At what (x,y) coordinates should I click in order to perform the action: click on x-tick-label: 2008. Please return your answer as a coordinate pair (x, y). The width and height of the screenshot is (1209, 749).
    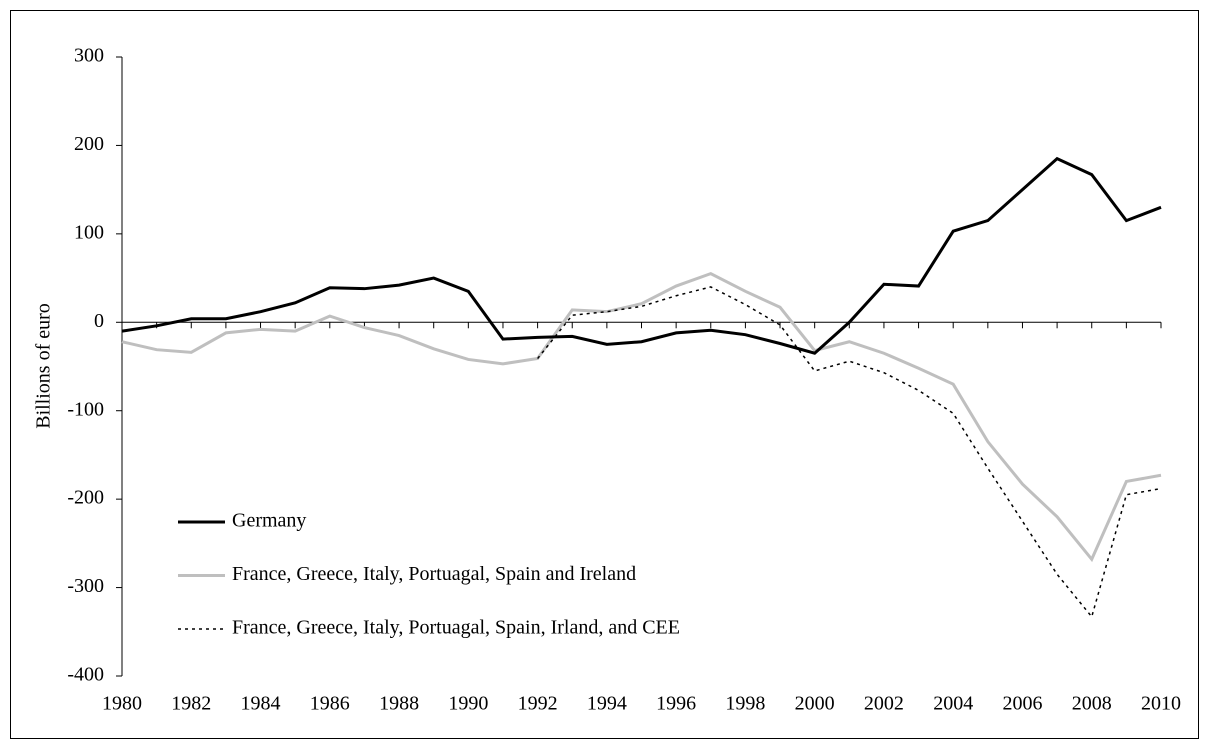
    Looking at the image, I should click on (1092, 704).